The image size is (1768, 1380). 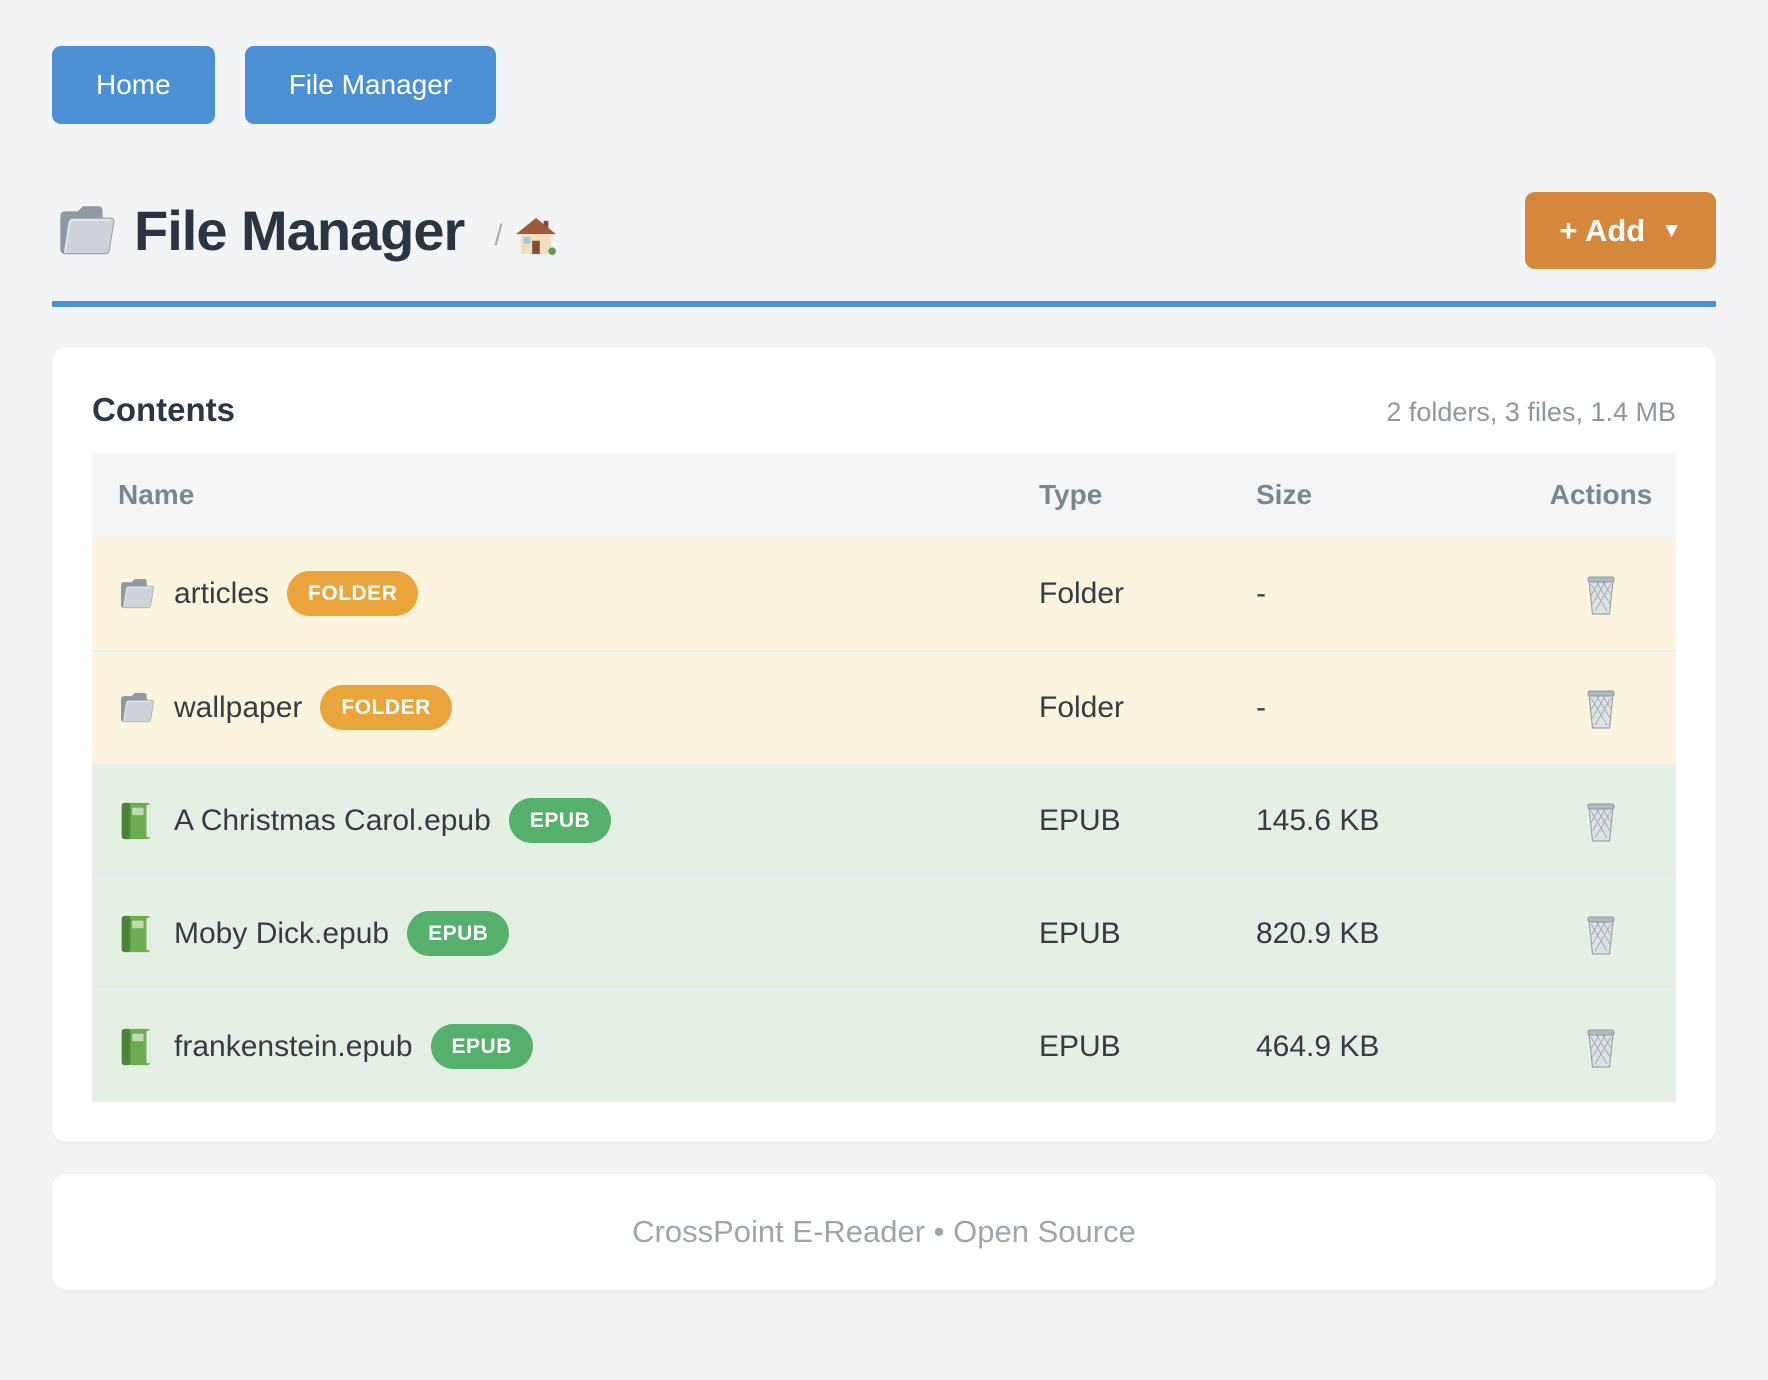 What do you see at coordinates (133, 85) in the screenshot?
I see `home-button: Home` at bounding box center [133, 85].